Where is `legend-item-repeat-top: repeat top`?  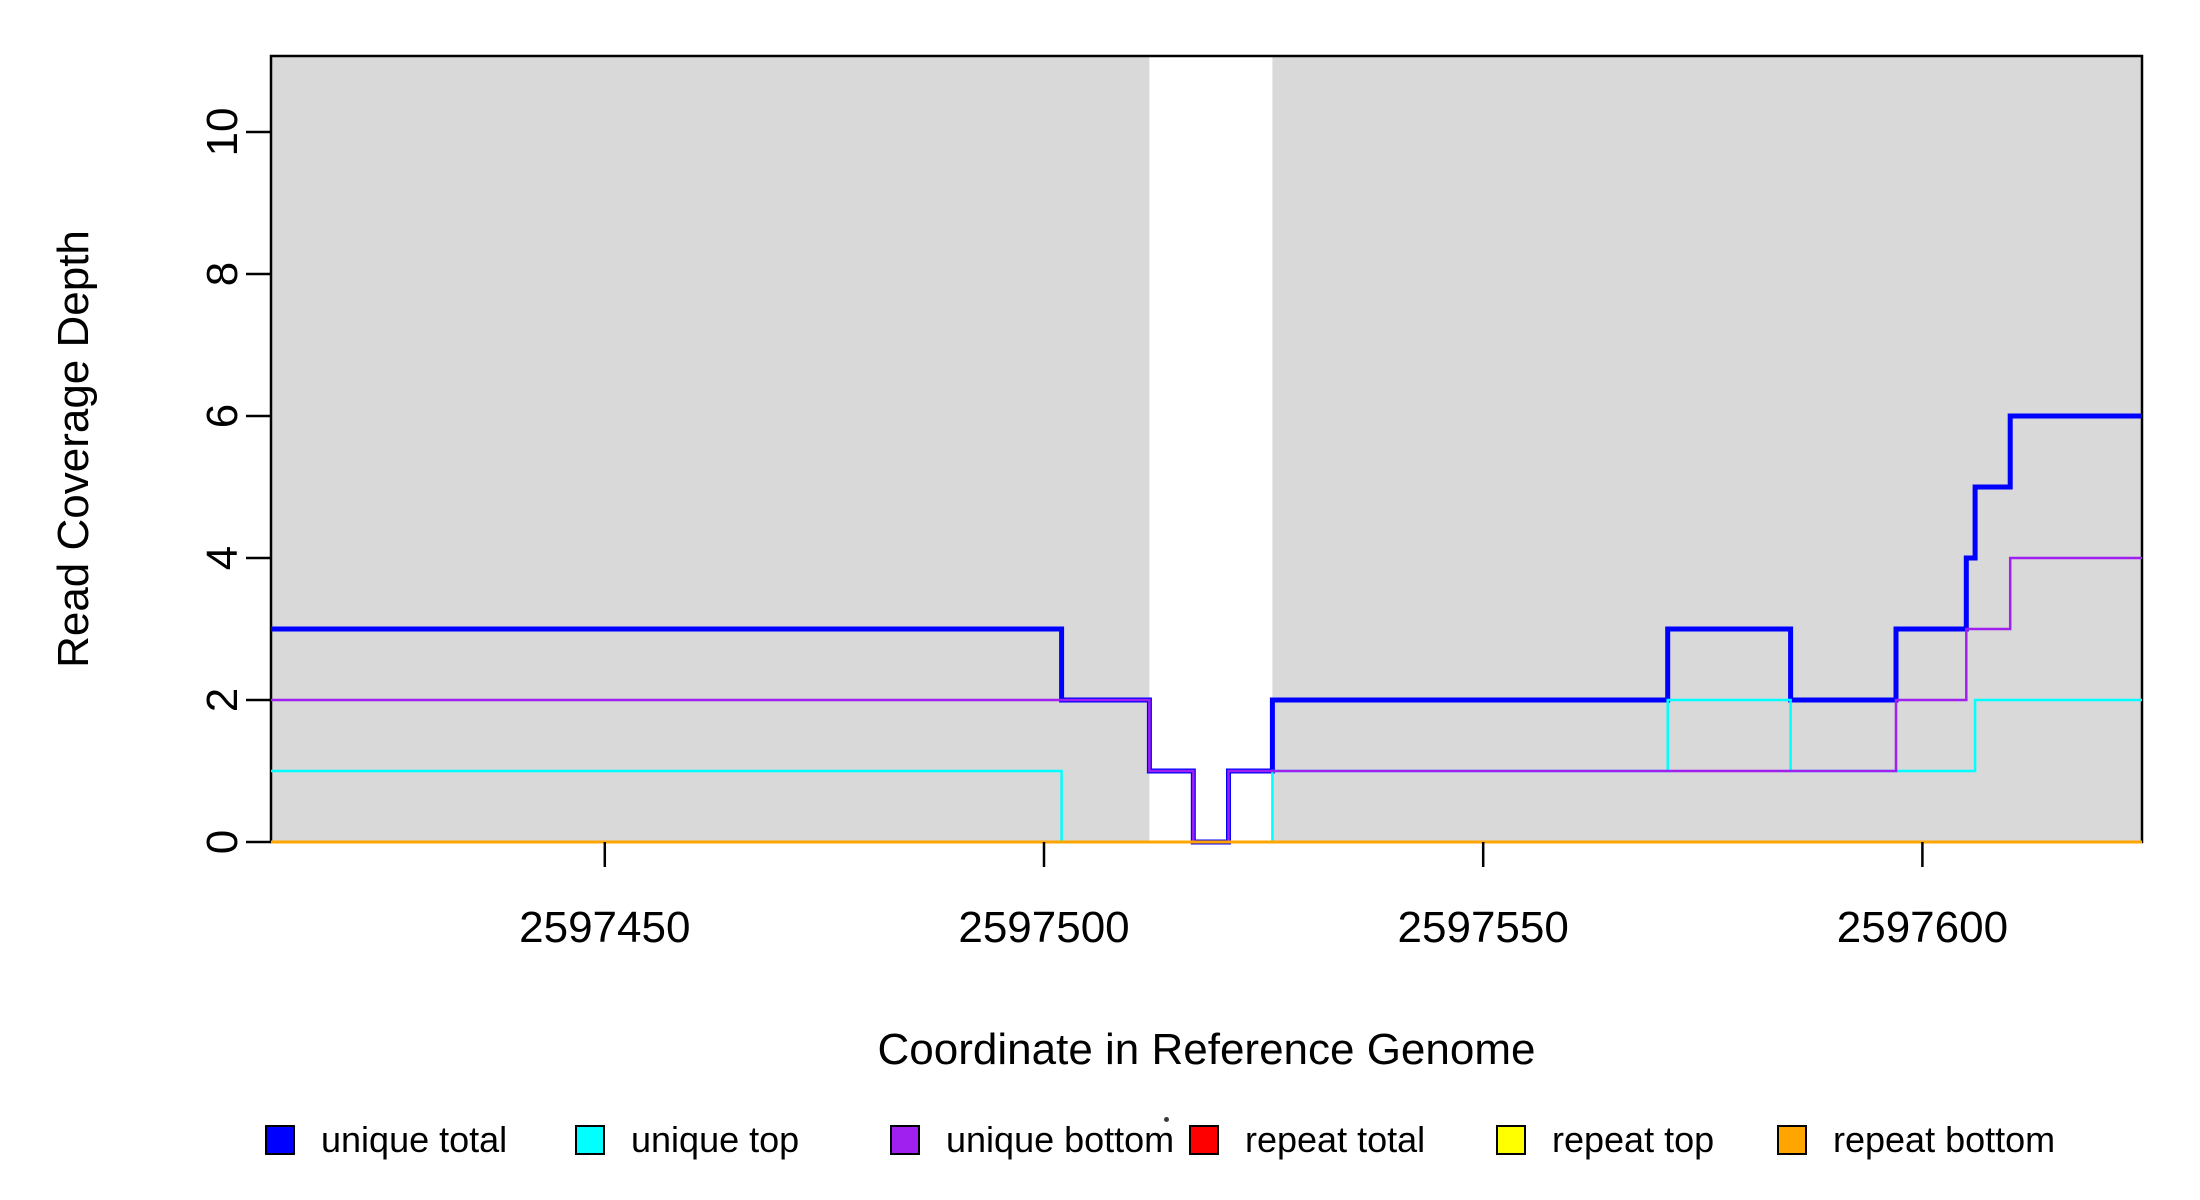 legend-item-repeat-top: repeat top is located at coordinates (1605, 1140).